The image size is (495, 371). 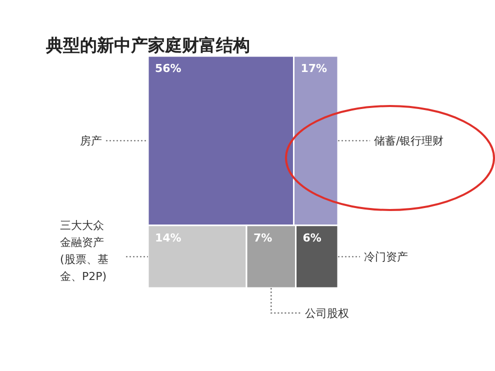 I want to click on data-label: 17%, so click(x=314, y=68).